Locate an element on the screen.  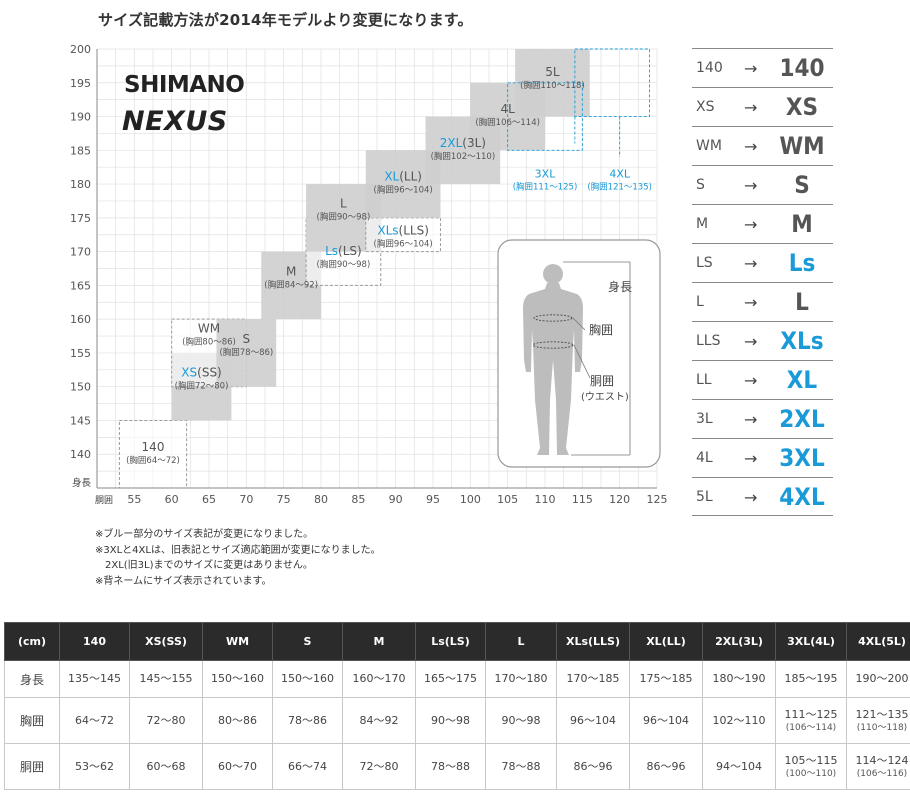
note-line: ※ブルー部分のサイズ表記が変更になりました。 is located at coordinates (204, 534).